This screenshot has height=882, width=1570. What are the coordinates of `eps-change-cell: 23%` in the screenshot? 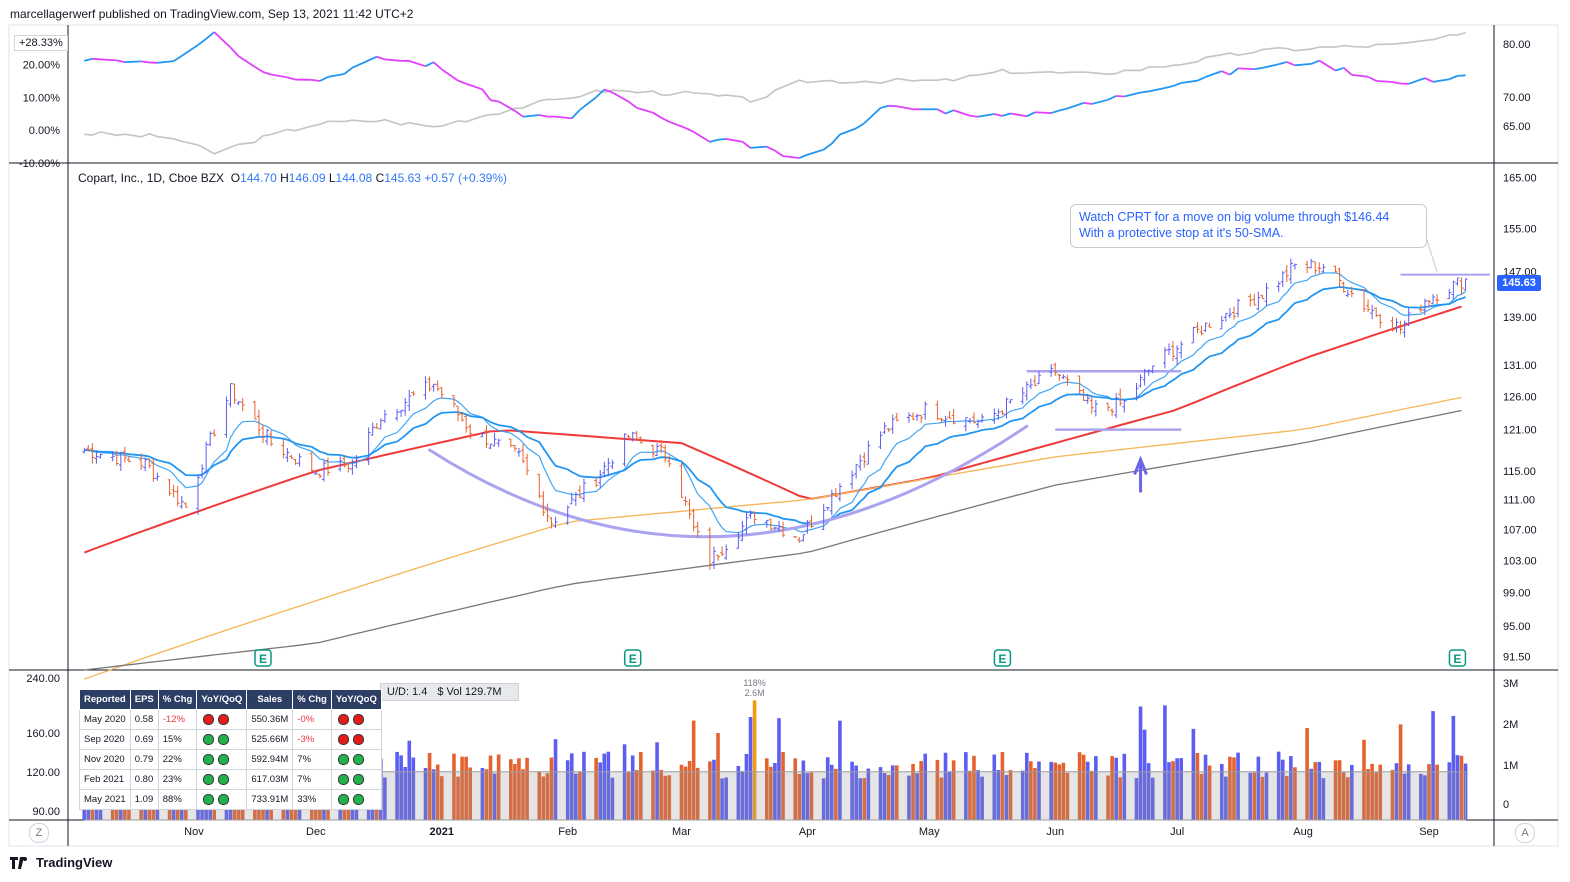 It's located at (177, 779).